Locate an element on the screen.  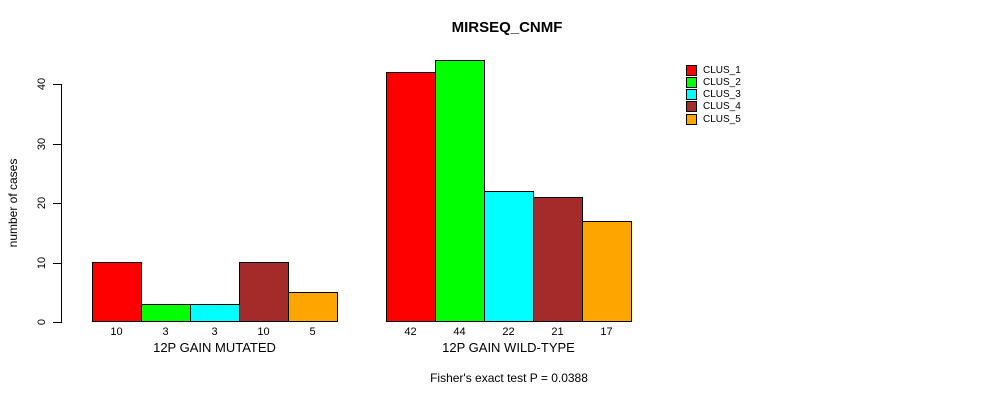
legend-item-clus_2: CLUS_2 is located at coordinates (713, 82).